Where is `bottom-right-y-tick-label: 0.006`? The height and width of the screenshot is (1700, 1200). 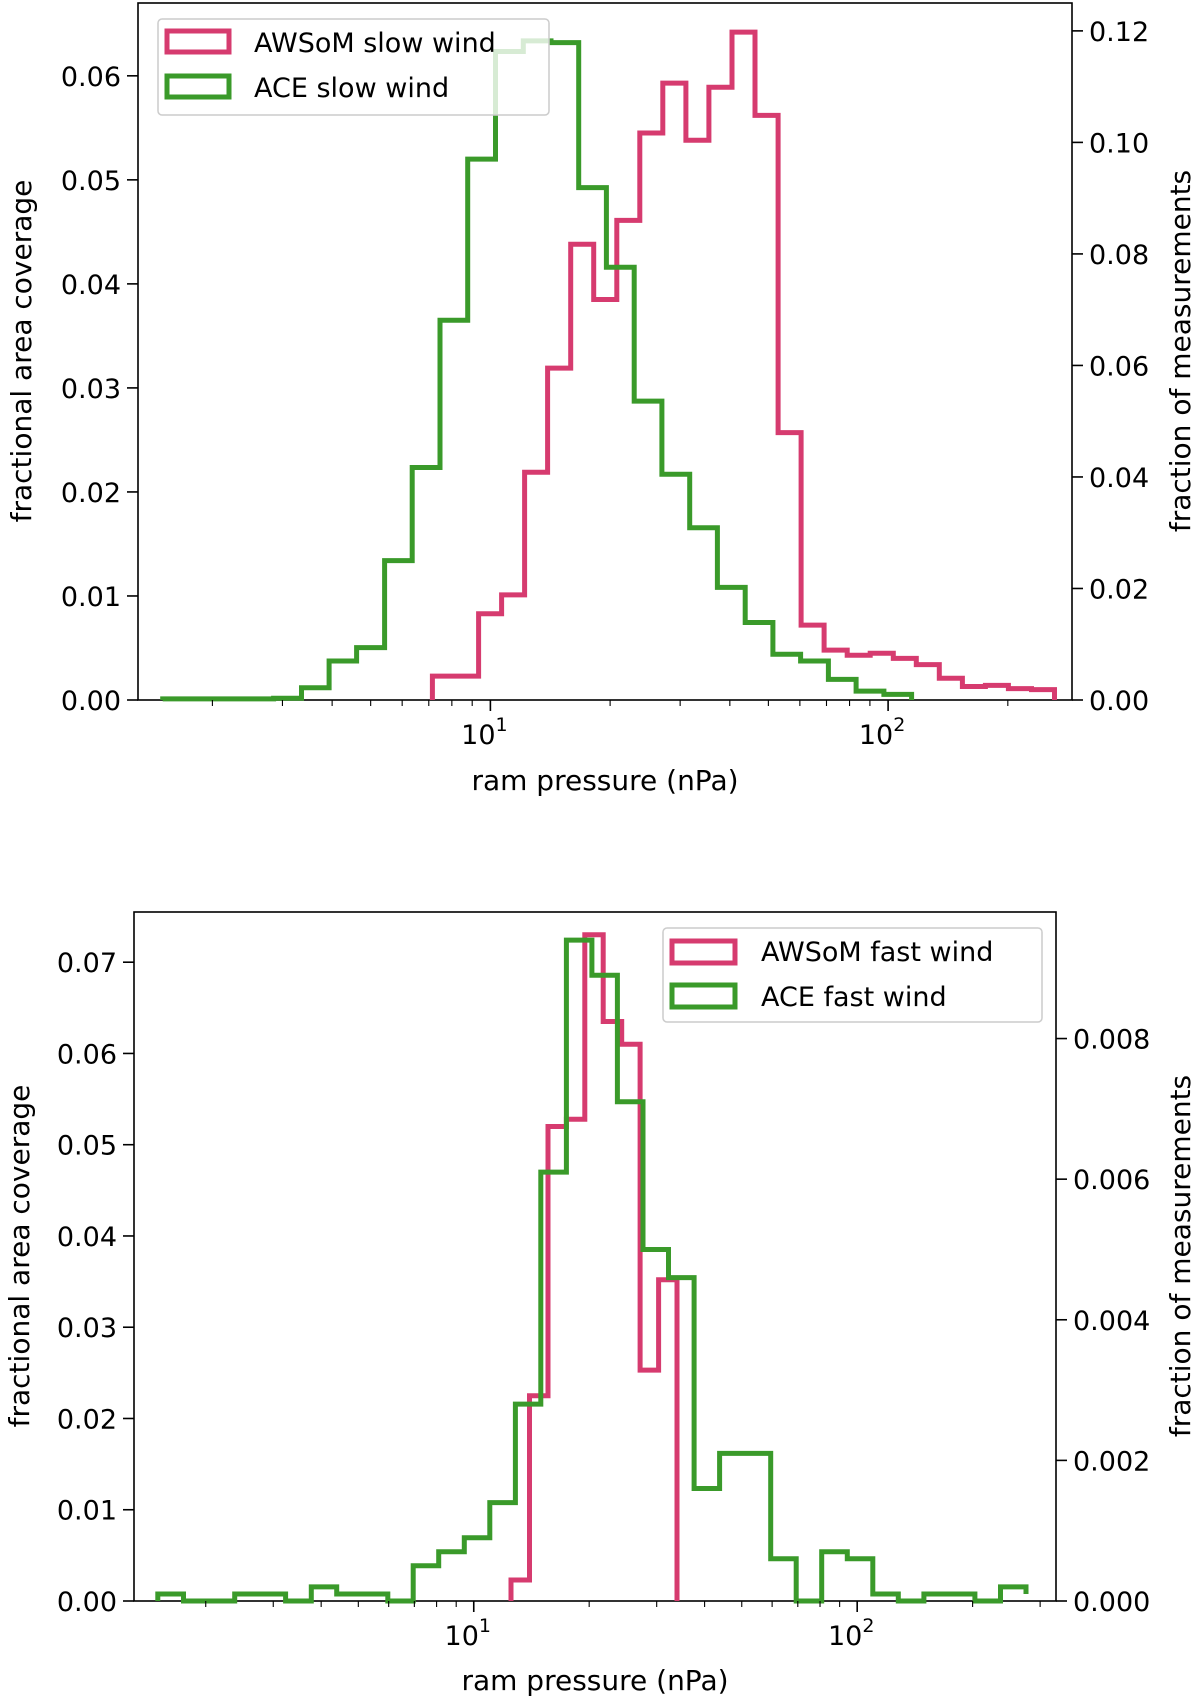 bottom-right-y-tick-label: 0.006 is located at coordinates (1111, 1180).